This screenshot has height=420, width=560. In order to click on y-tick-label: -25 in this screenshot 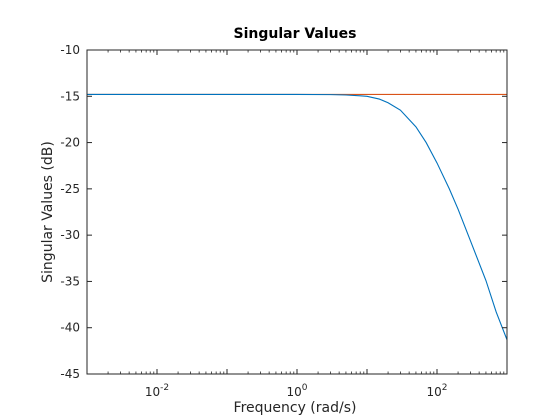, I will do `click(70, 189)`.